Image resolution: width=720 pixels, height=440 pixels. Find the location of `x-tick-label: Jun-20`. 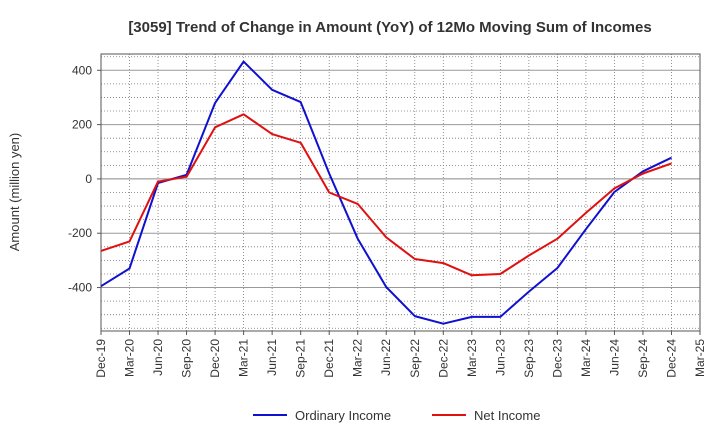

x-tick-label: Jun-20 is located at coordinates (158, 357).